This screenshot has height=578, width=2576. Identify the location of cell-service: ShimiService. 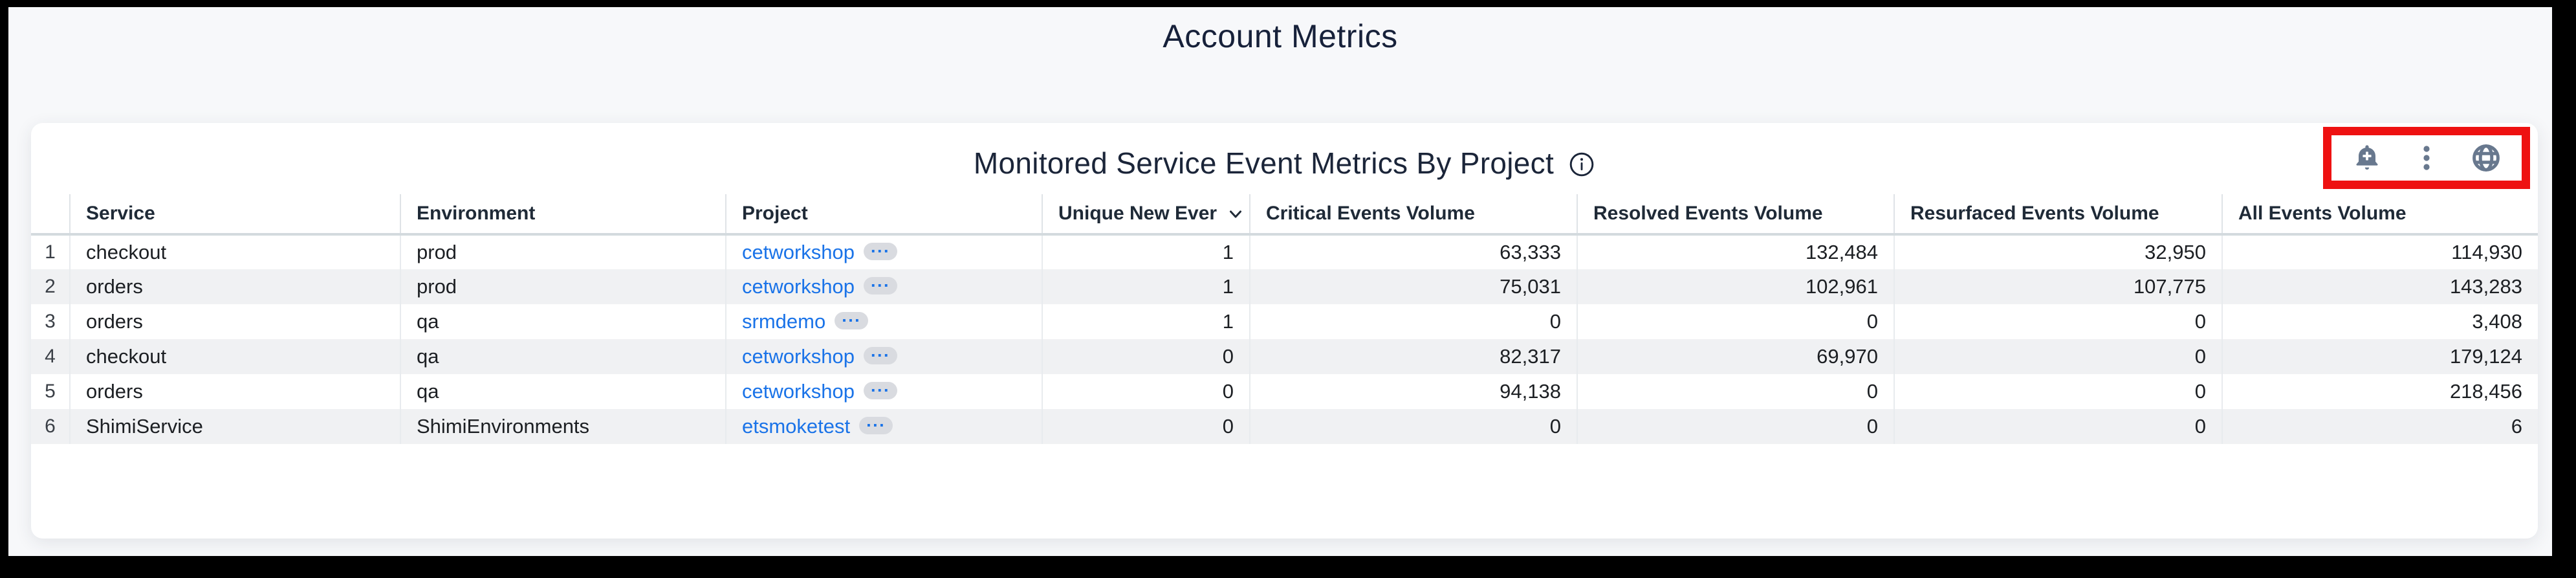
(234, 426).